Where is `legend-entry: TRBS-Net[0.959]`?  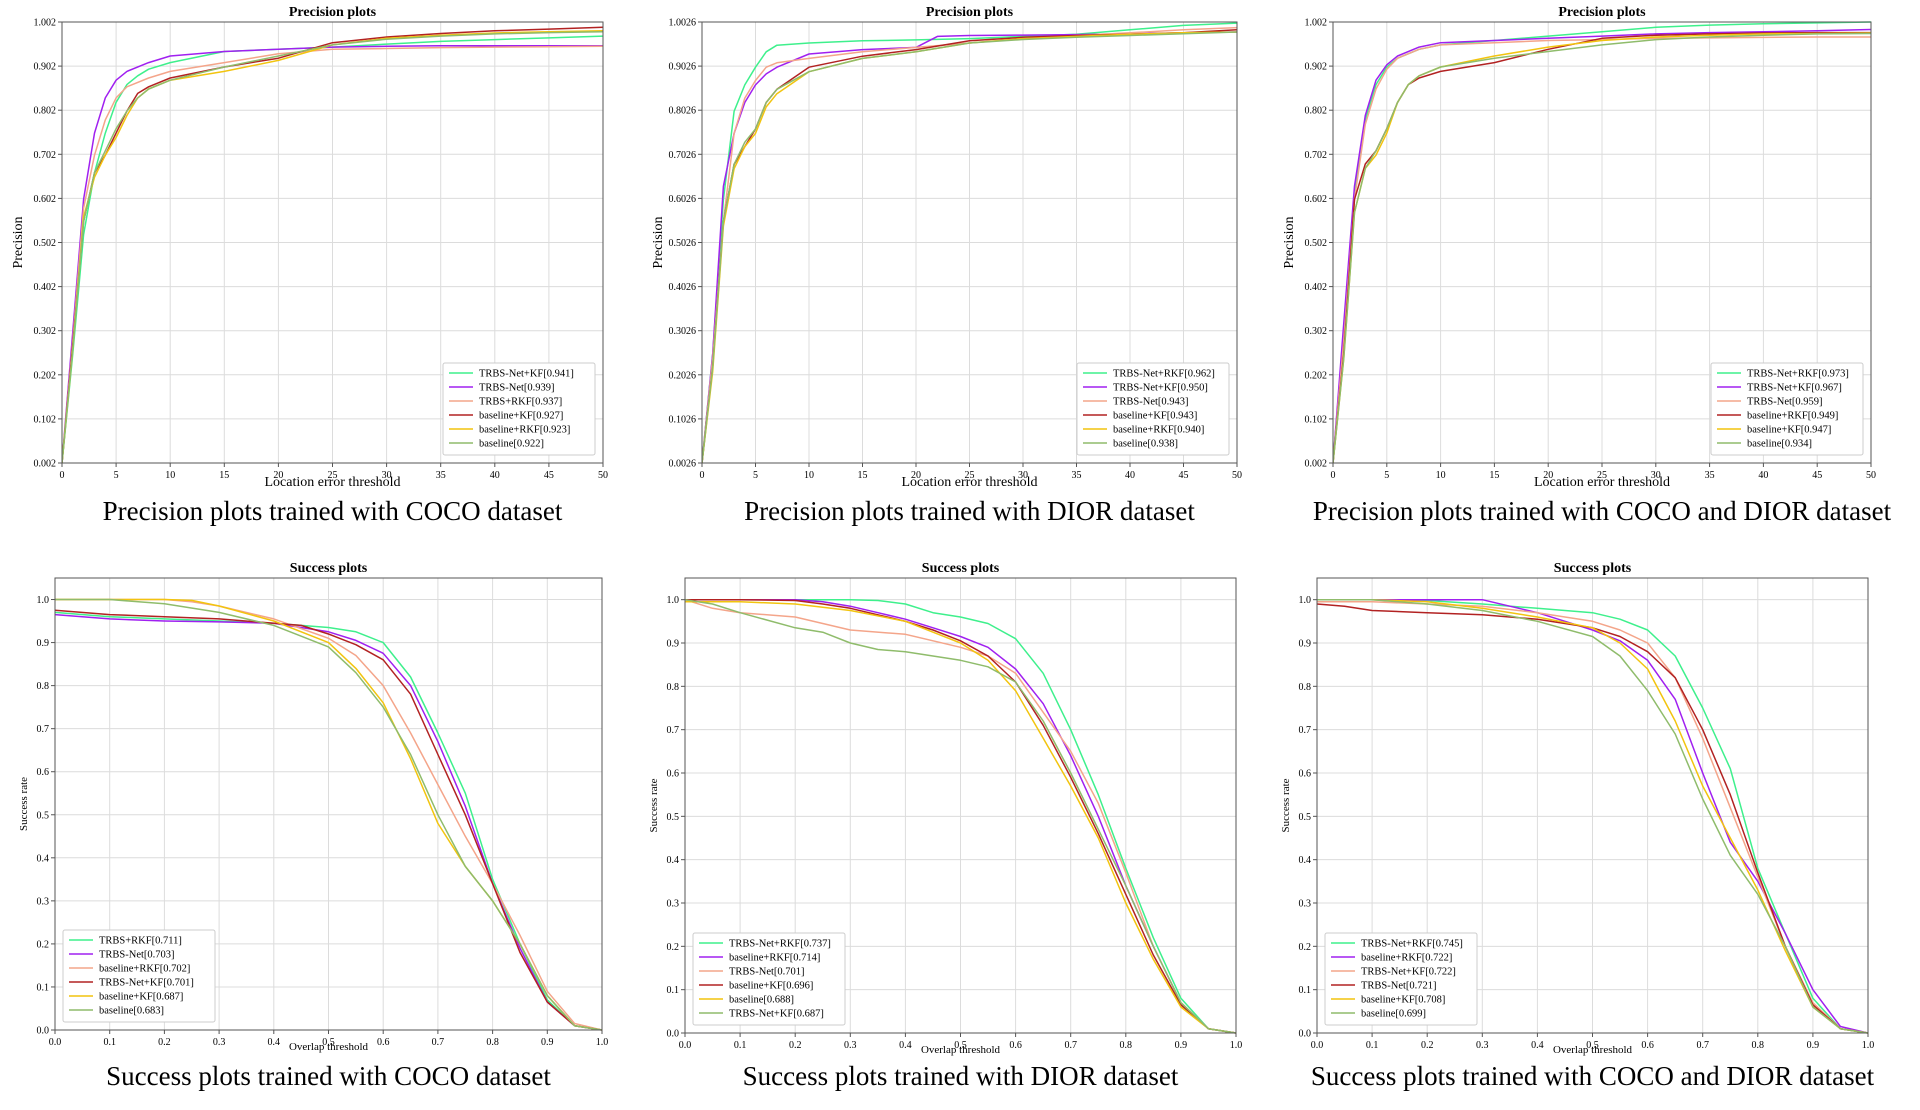 legend-entry: TRBS-Net[0.959] is located at coordinates (1785, 402).